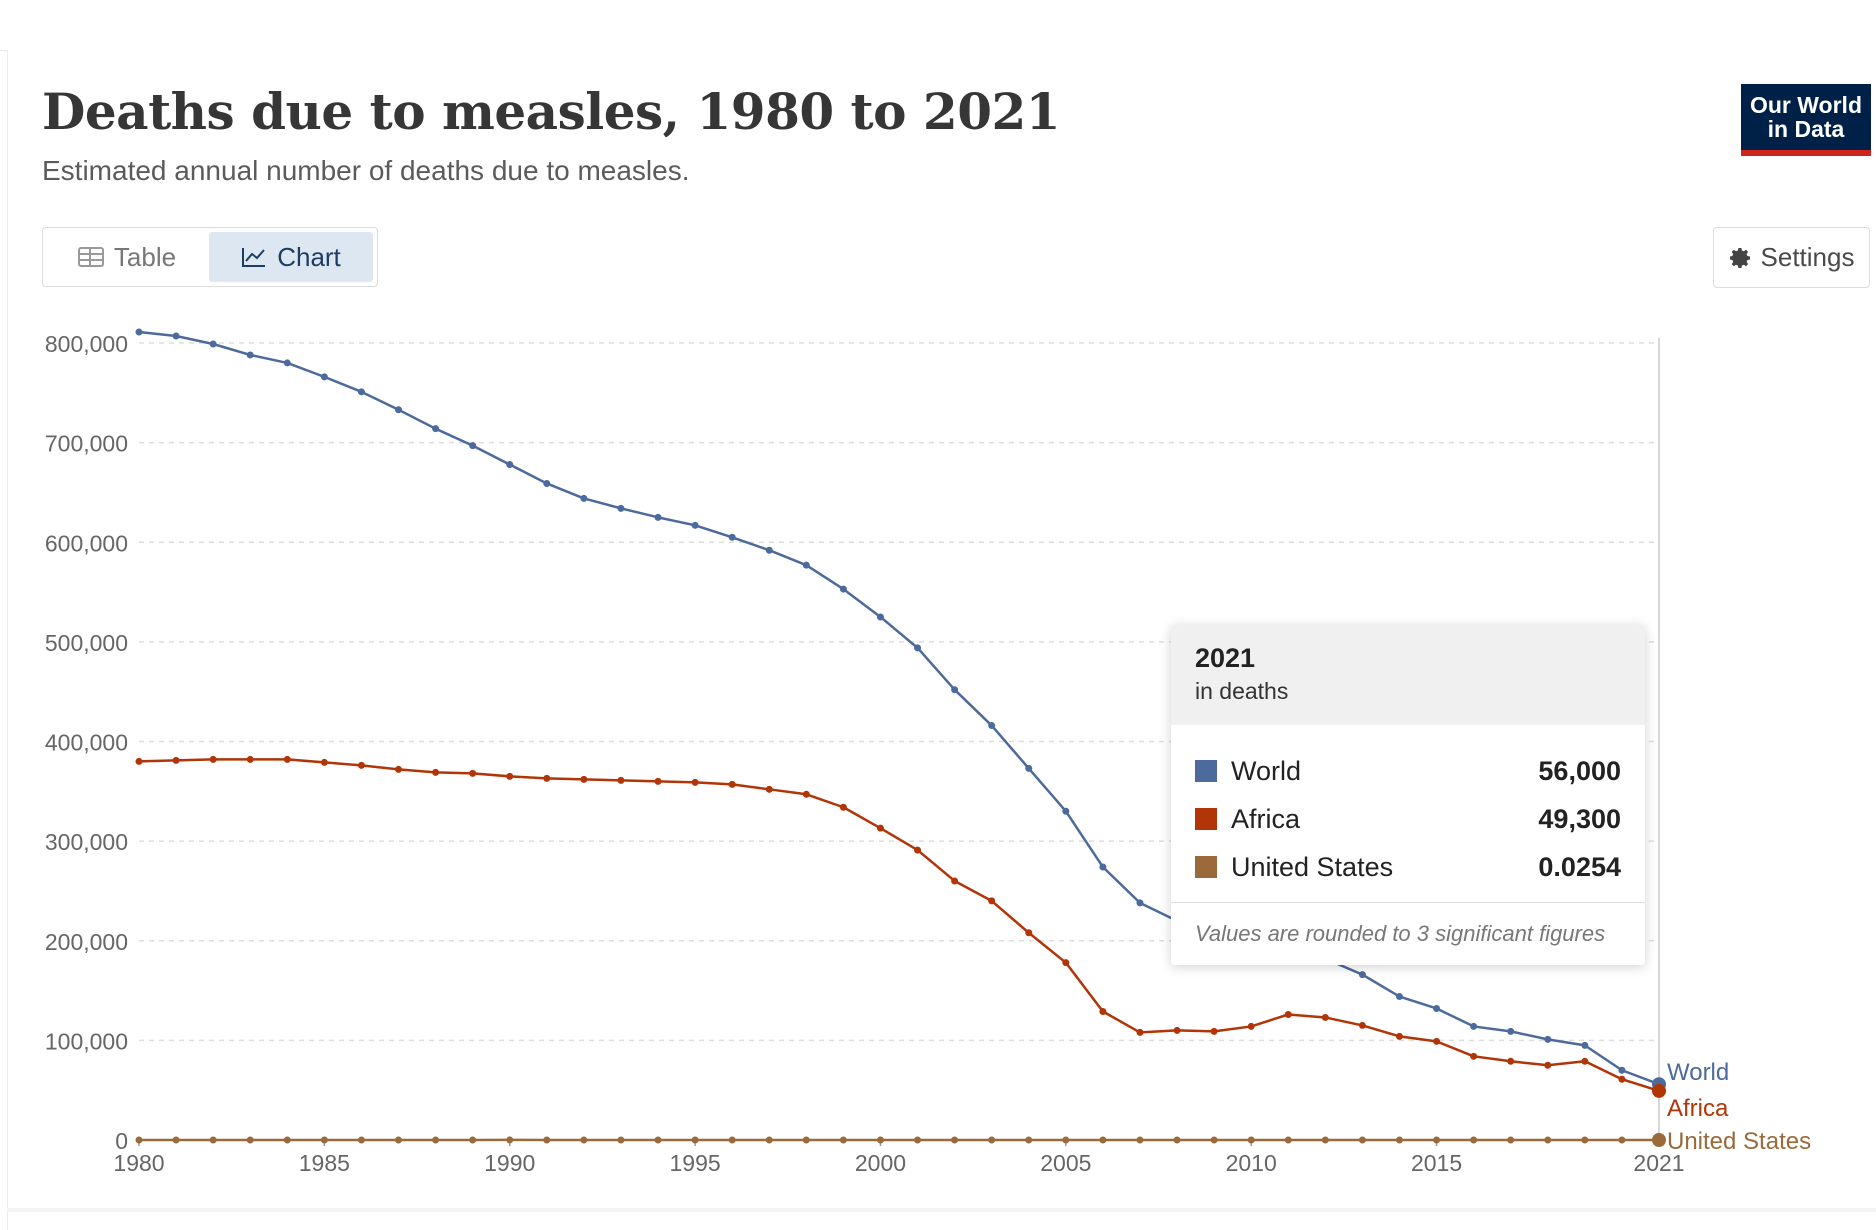 This screenshot has width=1876, height=1230. Describe the element at coordinates (127, 257) in the screenshot. I see `tab-table: Table` at that location.